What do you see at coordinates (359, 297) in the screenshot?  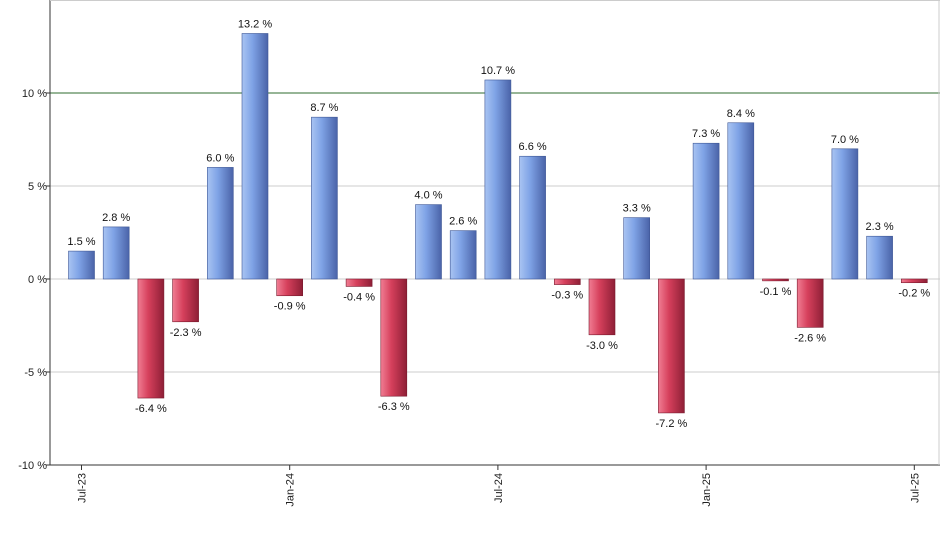 I see `data-label-Mar-24: -0.4 %` at bounding box center [359, 297].